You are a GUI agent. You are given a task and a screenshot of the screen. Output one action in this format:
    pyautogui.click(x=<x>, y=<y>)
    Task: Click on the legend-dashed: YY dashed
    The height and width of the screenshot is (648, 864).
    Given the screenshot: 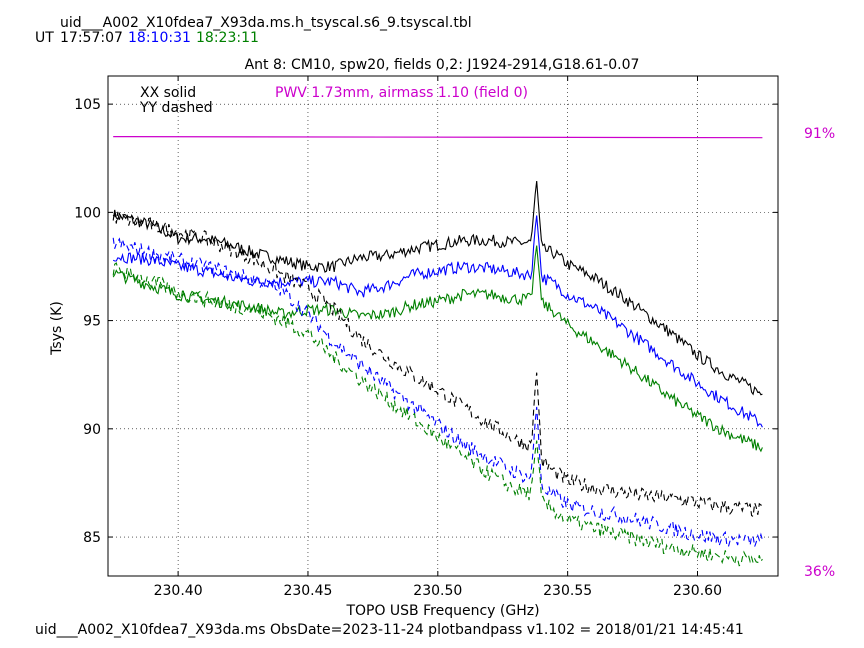 What is the action you would take?
    pyautogui.click(x=176, y=108)
    